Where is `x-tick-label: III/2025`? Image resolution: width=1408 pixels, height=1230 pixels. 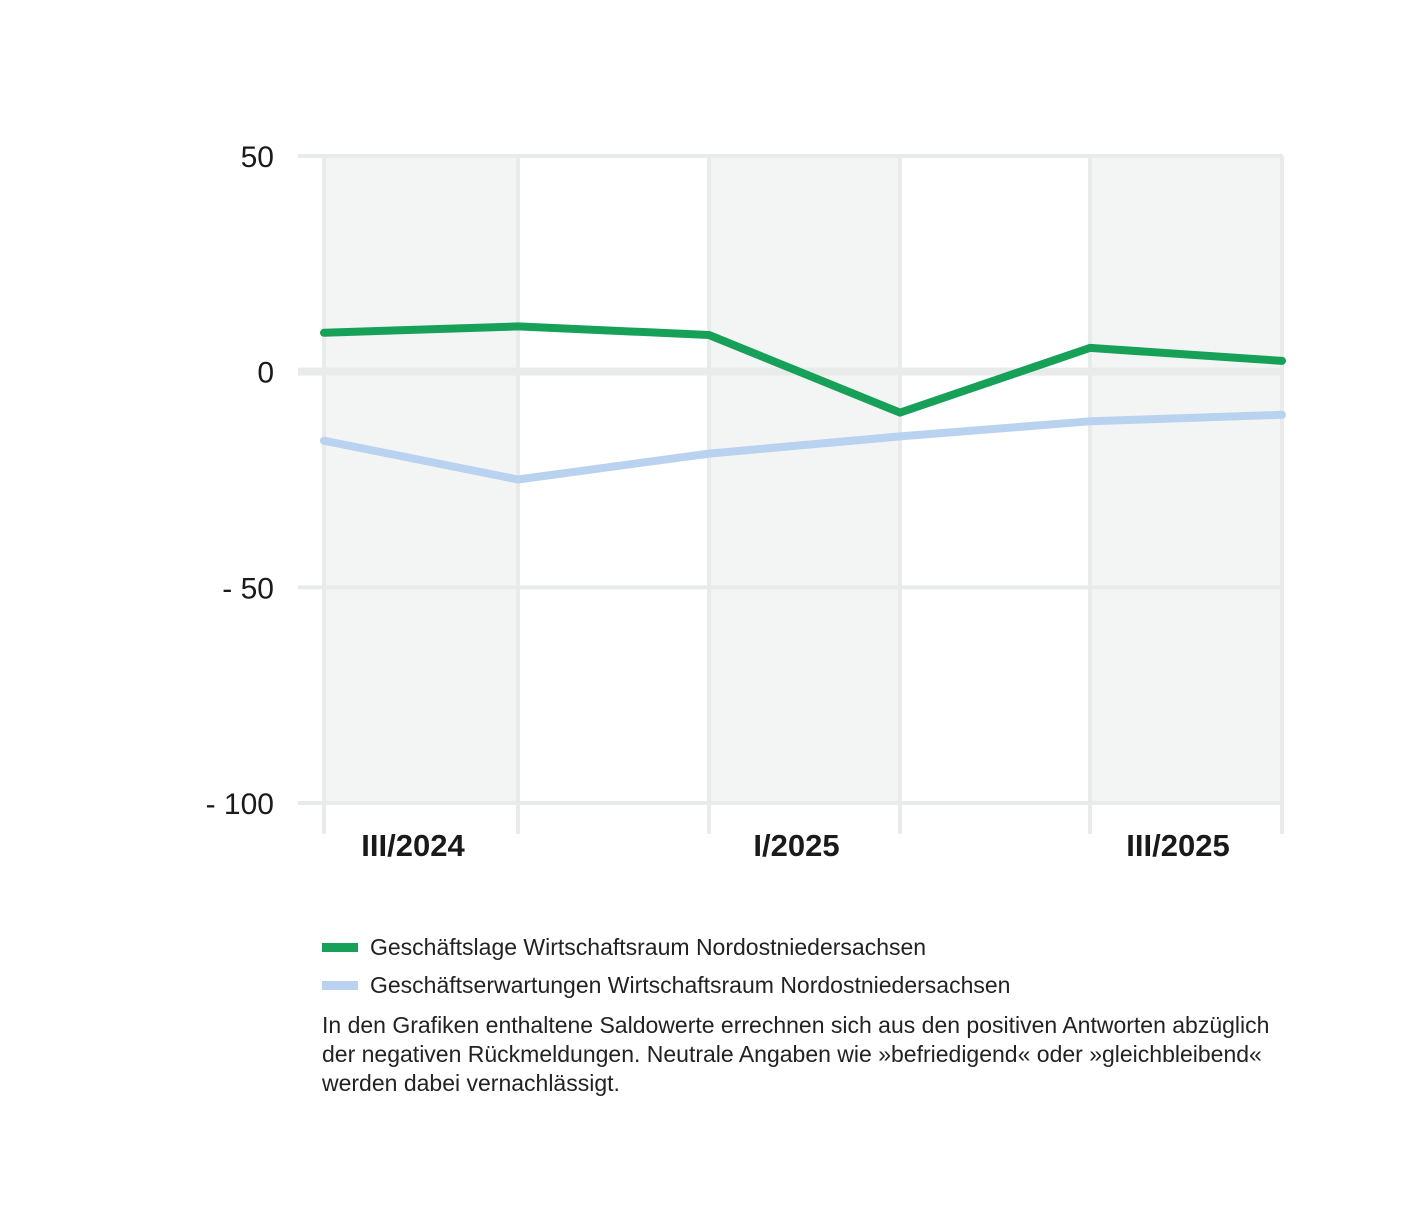 x-tick-label: III/2025 is located at coordinates (1177, 845).